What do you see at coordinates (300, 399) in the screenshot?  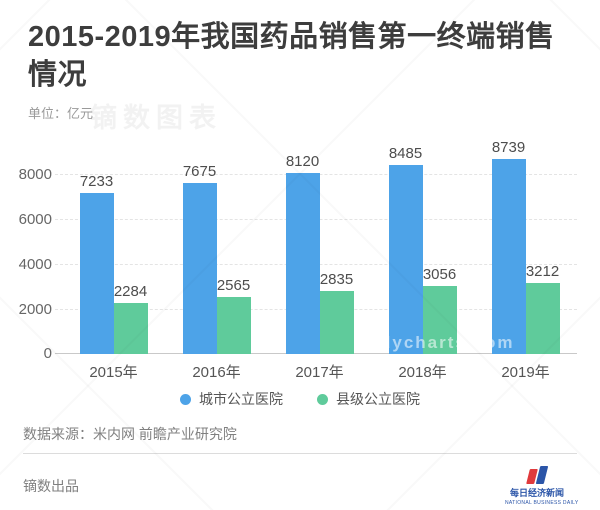 I see `legend: 城市公立医院 县级公立医院` at bounding box center [300, 399].